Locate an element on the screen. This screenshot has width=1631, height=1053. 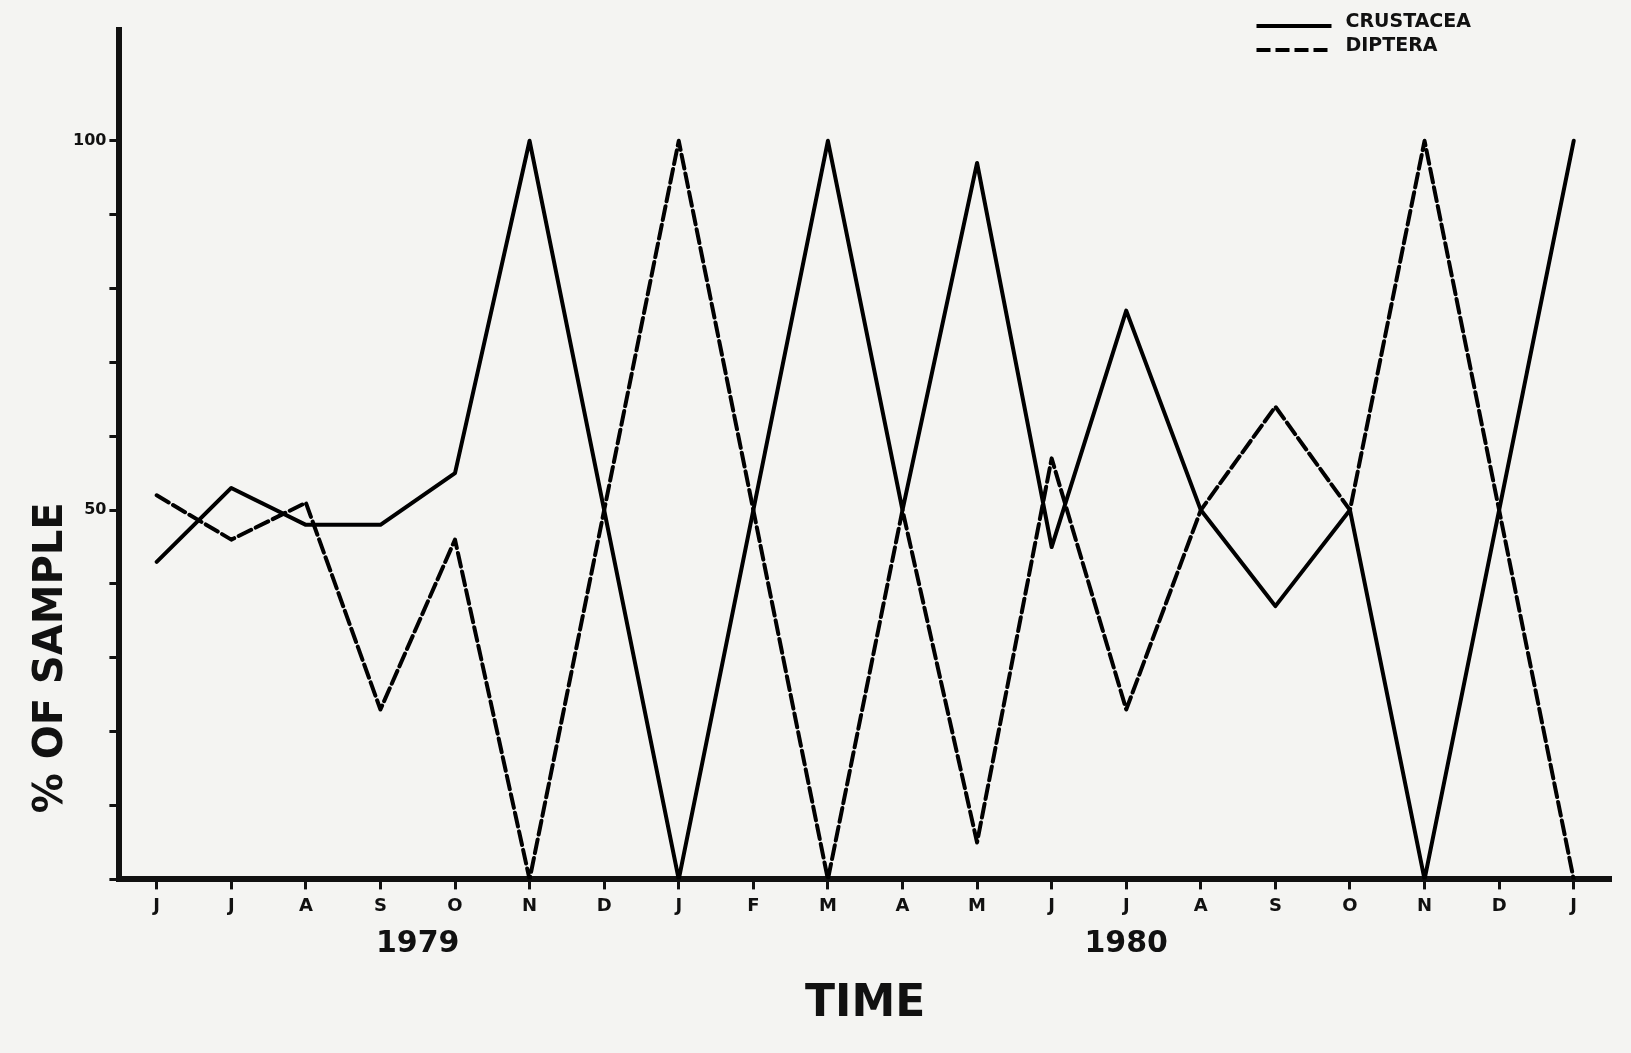
text: 1979 is located at coordinates (417, 942).